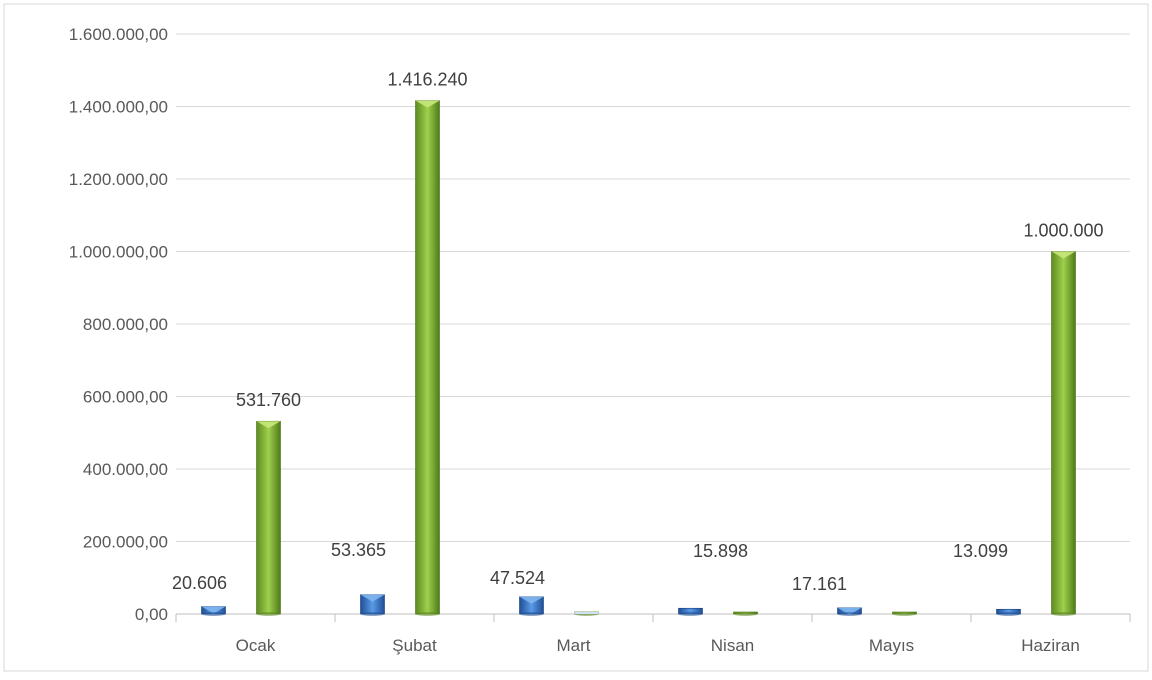 This screenshot has width=1152, height=680. I want to click on data-label: 1.416.240, so click(427, 80).